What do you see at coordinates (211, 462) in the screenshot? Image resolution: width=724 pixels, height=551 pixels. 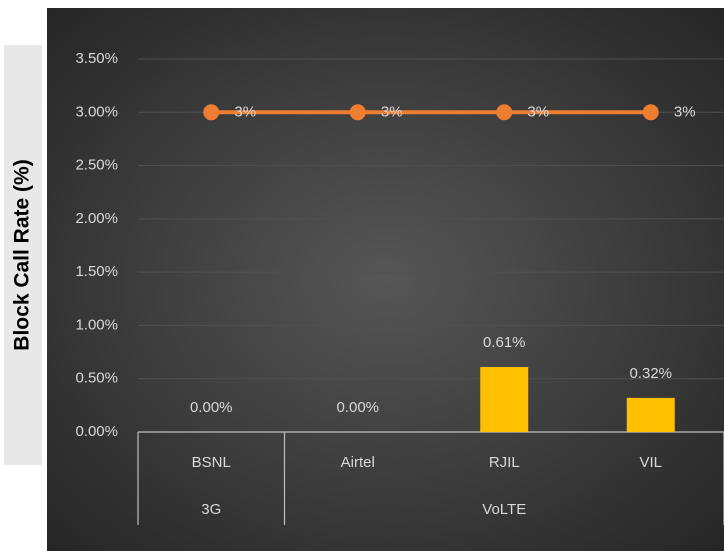 I see `x-tick-label: BSNL` at bounding box center [211, 462].